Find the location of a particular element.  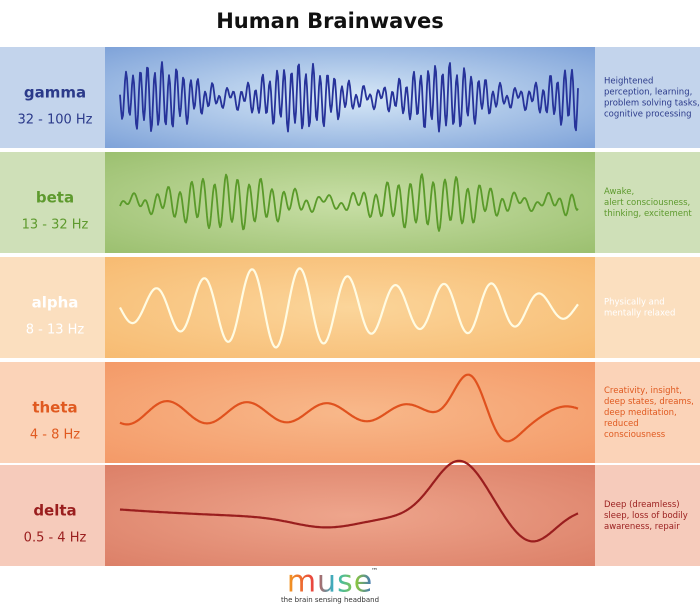

band-name: gamma is located at coordinates (55, 93).